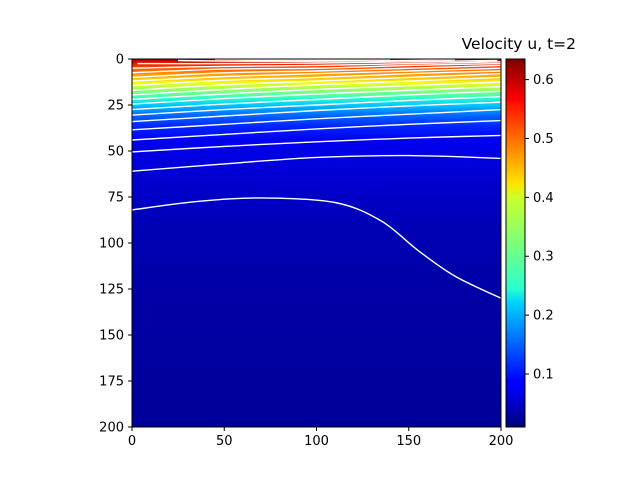 The image size is (640, 480). What do you see at coordinates (543, 316) in the screenshot?
I see `colorbar-tick-label-1: 0.2` at bounding box center [543, 316].